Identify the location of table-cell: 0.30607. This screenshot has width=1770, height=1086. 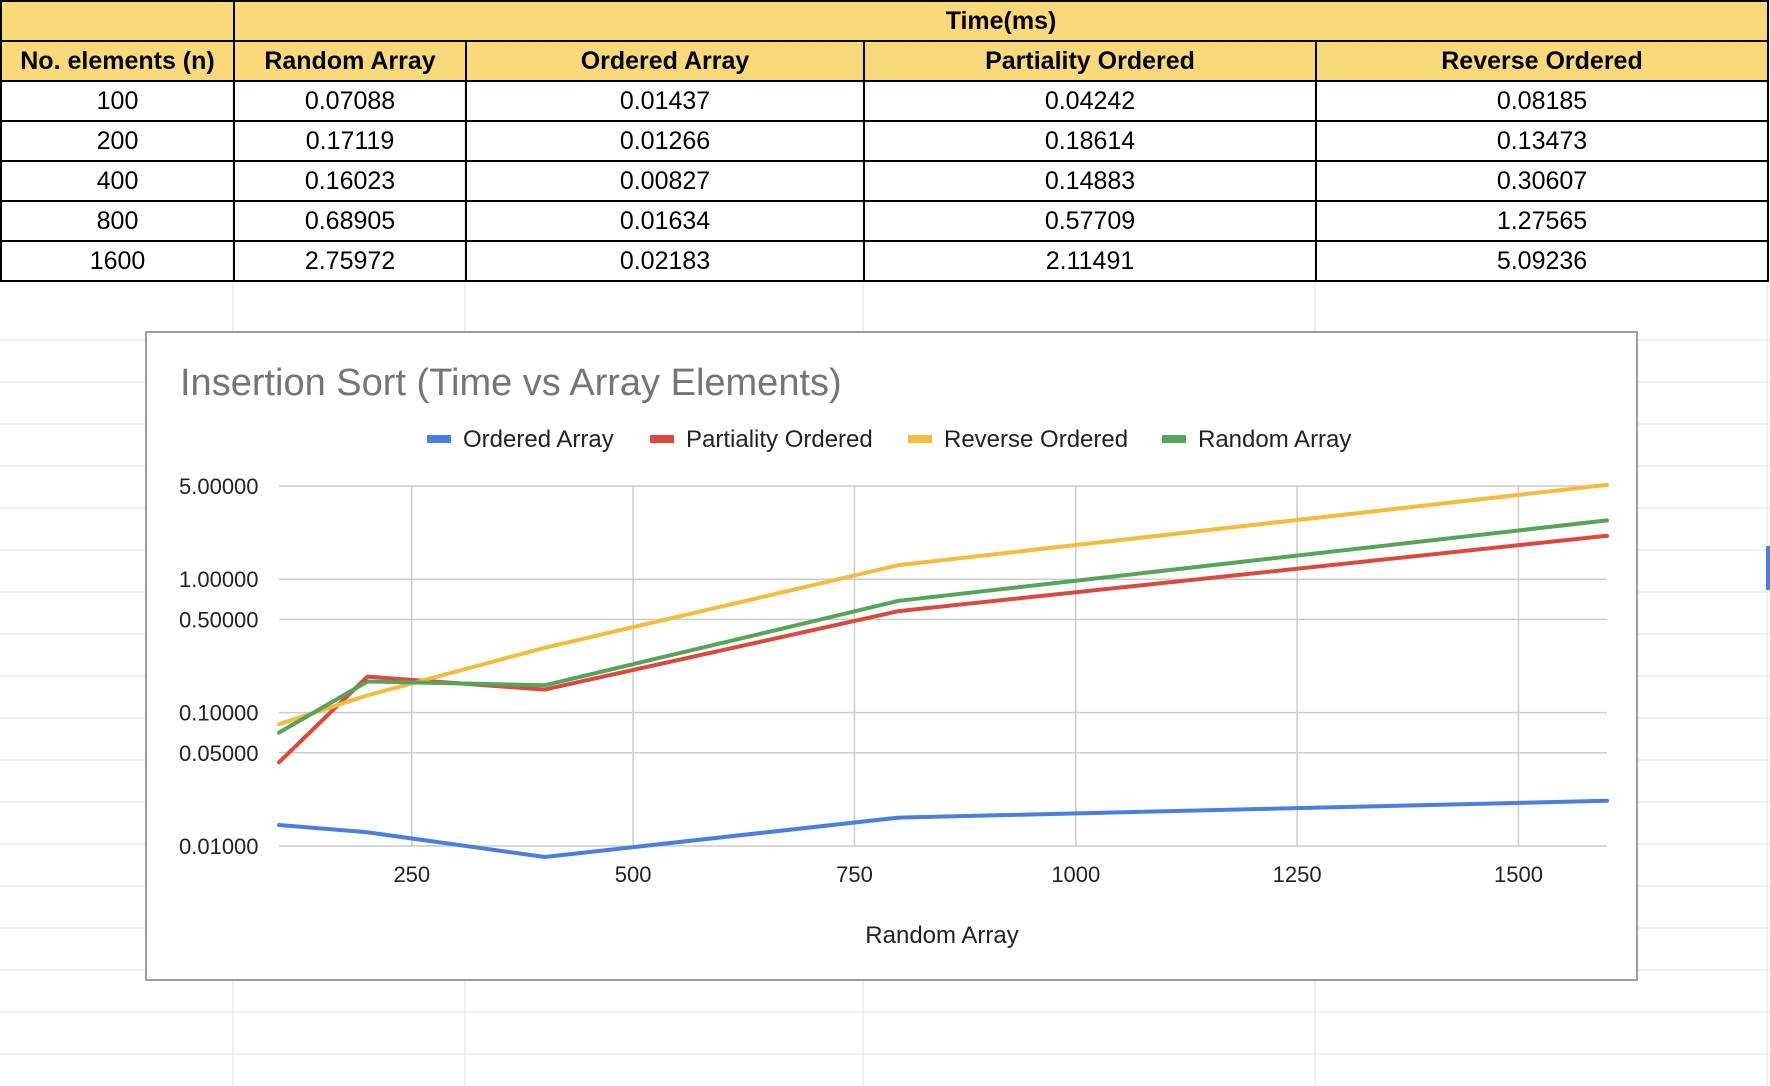
(1542, 181).